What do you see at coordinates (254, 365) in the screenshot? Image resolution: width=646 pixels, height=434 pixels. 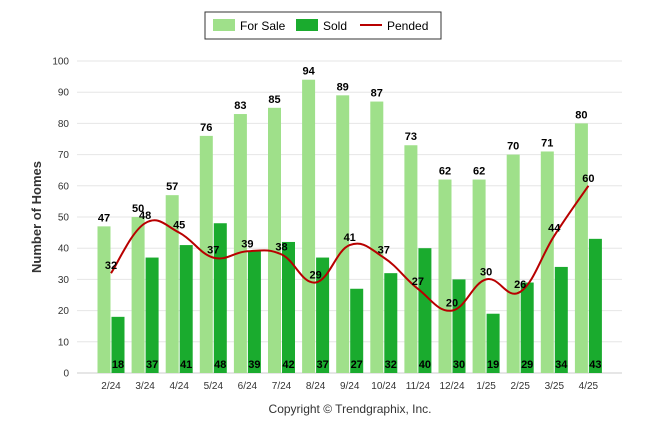 I see `data-label-sold: 39` at bounding box center [254, 365].